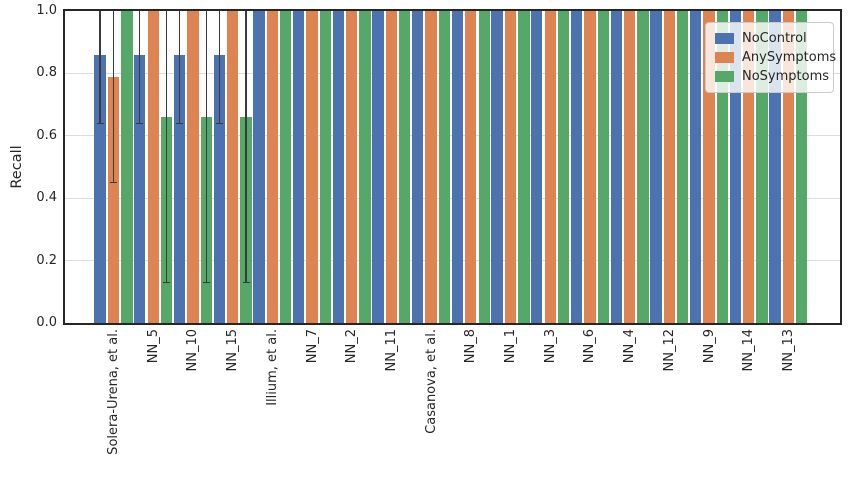  What do you see at coordinates (46, 322) in the screenshot?
I see `y-tick-label: 0.0` at bounding box center [46, 322].